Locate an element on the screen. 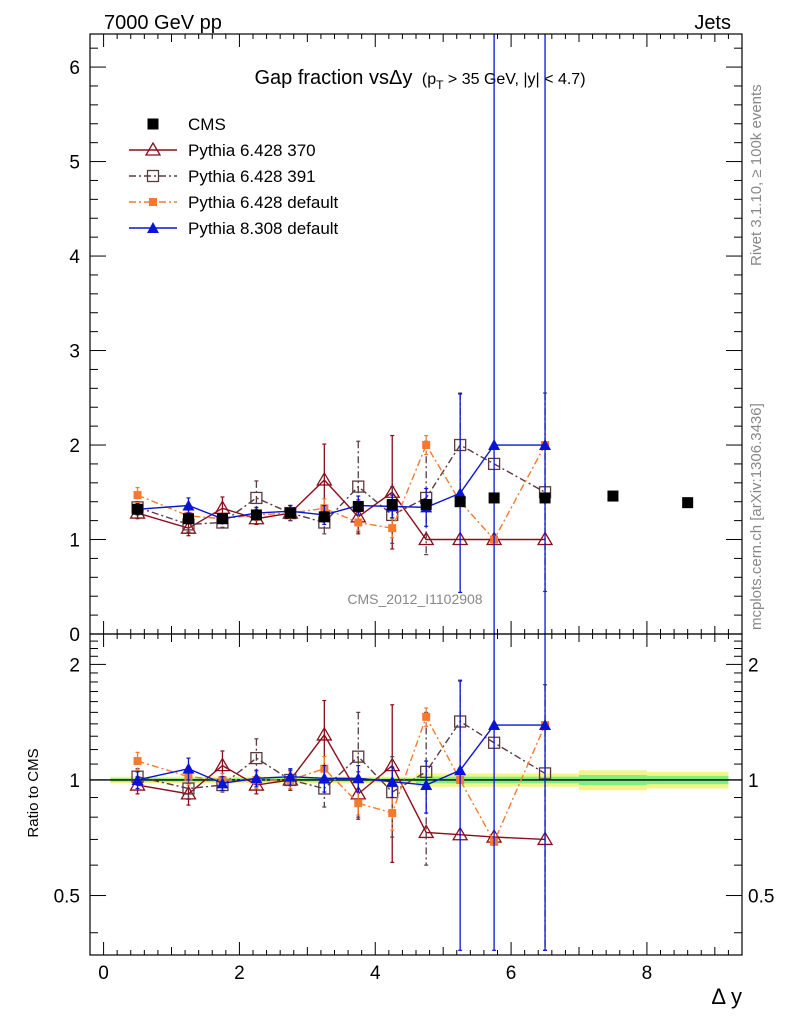  ratio-y-tick-label: 0.5 is located at coordinates (67, 897).